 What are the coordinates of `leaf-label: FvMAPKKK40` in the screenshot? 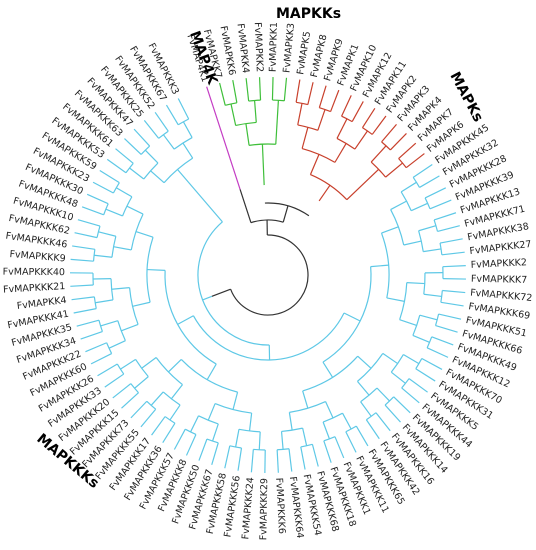 It's located at (34, 273).